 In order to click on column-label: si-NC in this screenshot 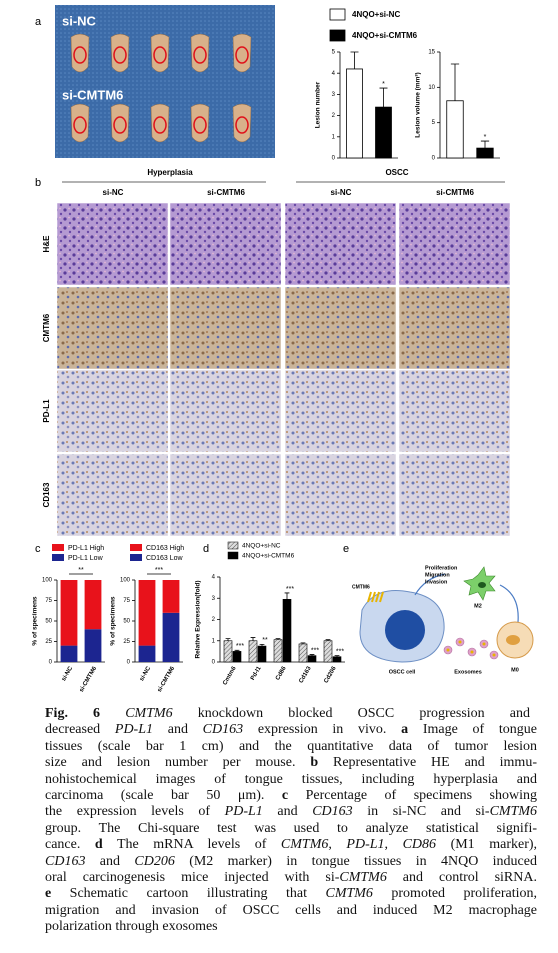, I will do `click(113, 192)`.